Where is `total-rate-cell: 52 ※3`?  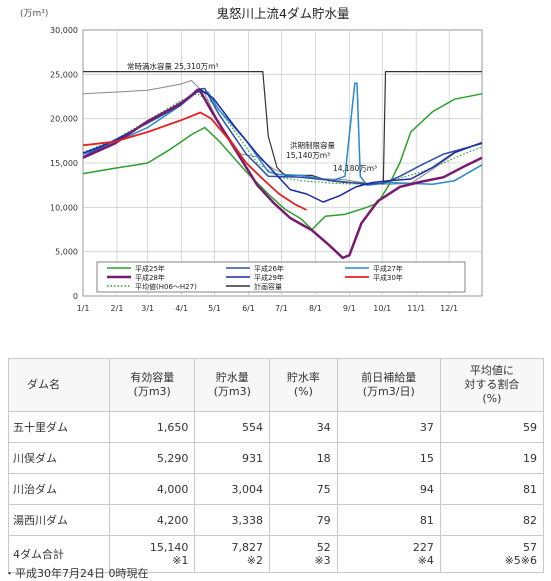 total-rate-cell: 52 ※3 is located at coordinates (303, 554).